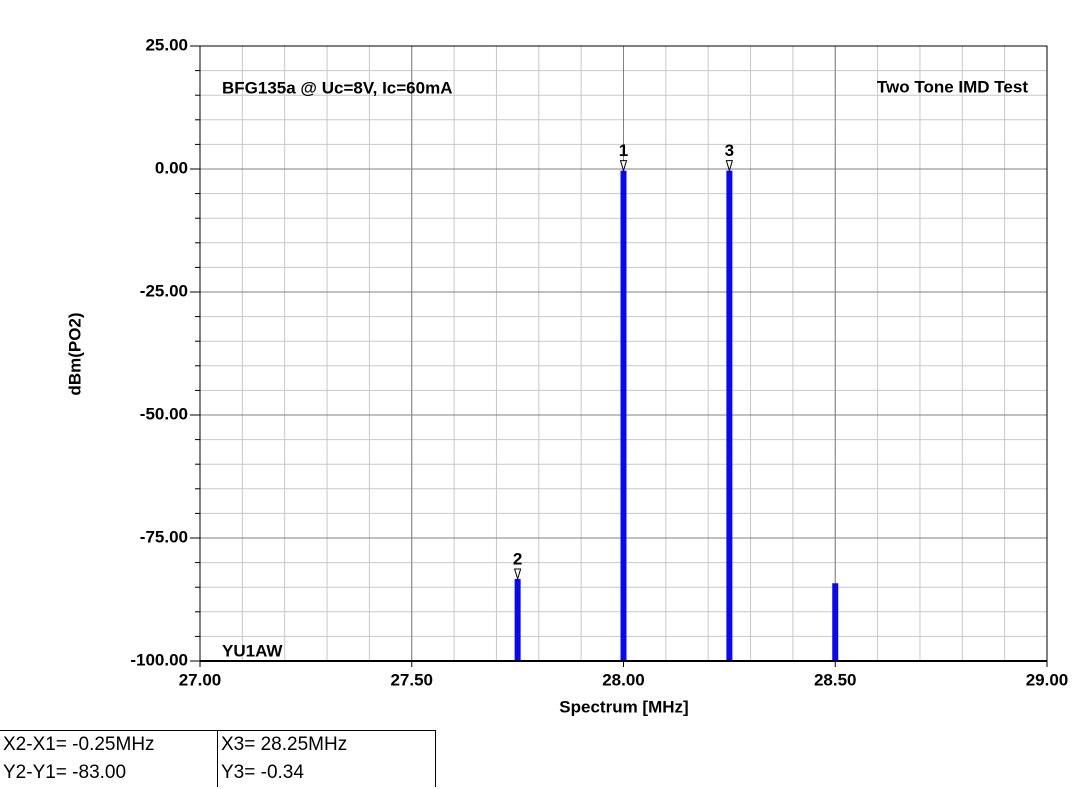 The width and height of the screenshot is (1085, 789). What do you see at coordinates (166, 44) in the screenshot?
I see `y-tick-label: 25.00` at bounding box center [166, 44].